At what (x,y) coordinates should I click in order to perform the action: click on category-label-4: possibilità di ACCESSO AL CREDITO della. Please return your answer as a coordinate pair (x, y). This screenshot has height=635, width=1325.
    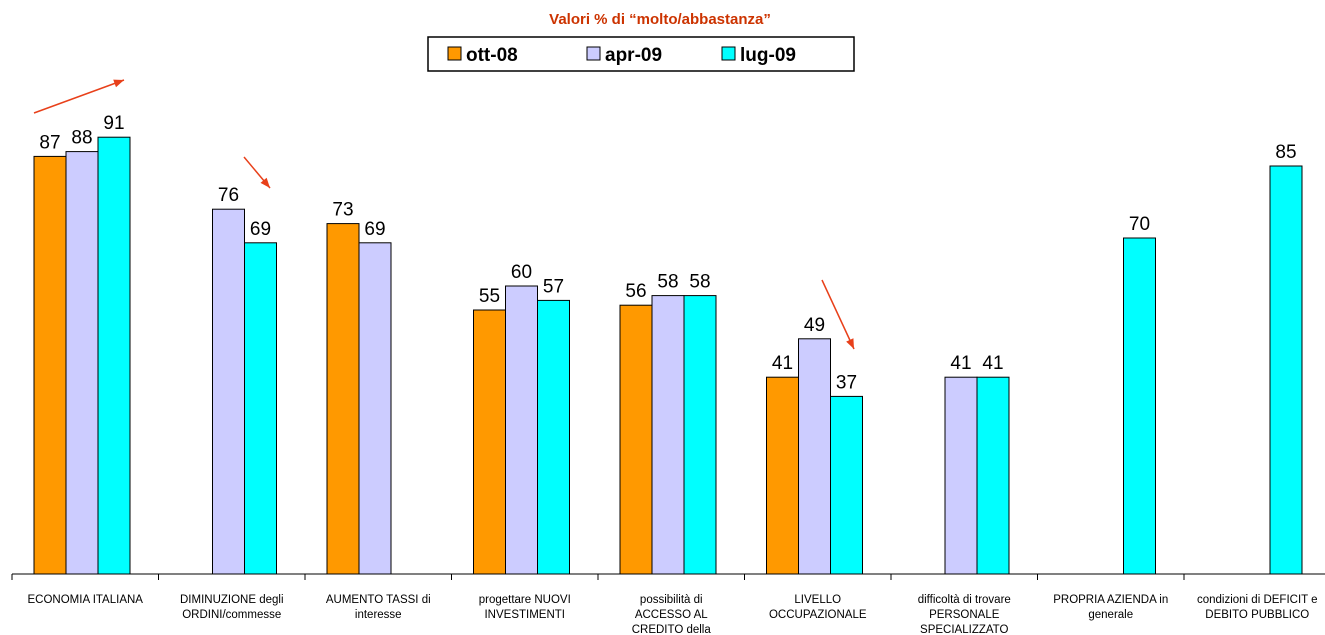
    Looking at the image, I should click on (672, 614).